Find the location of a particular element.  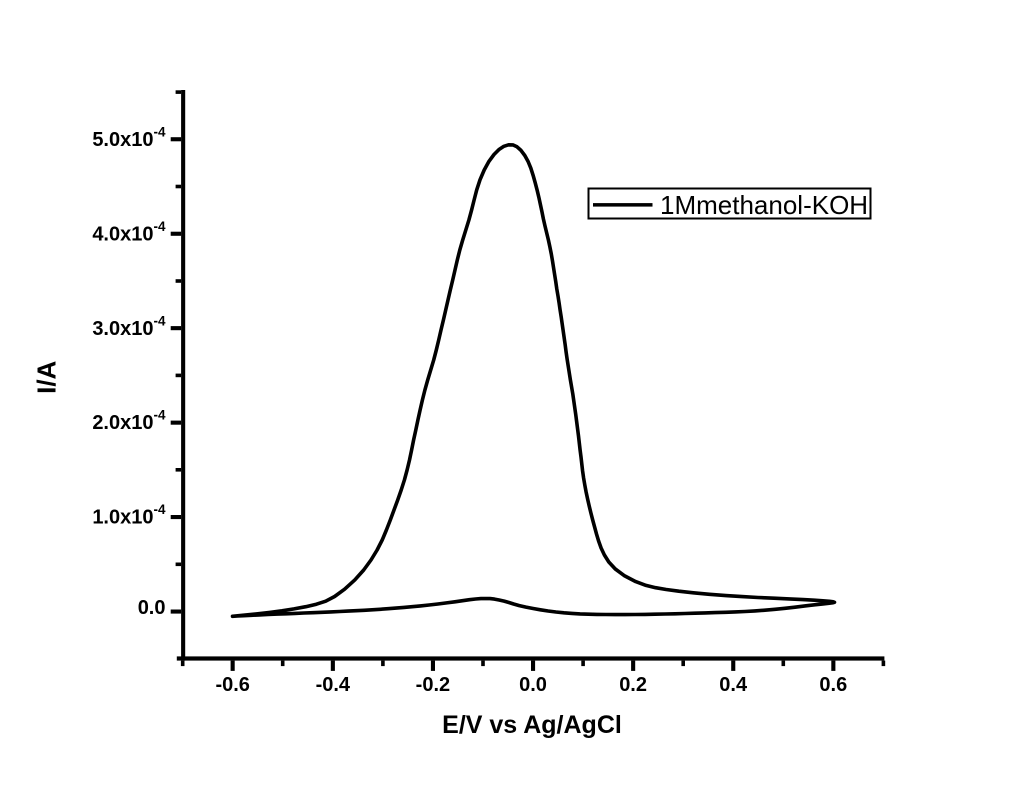

svg-text: 3.0x10⁻⁴ is located at coordinates (129, 326).